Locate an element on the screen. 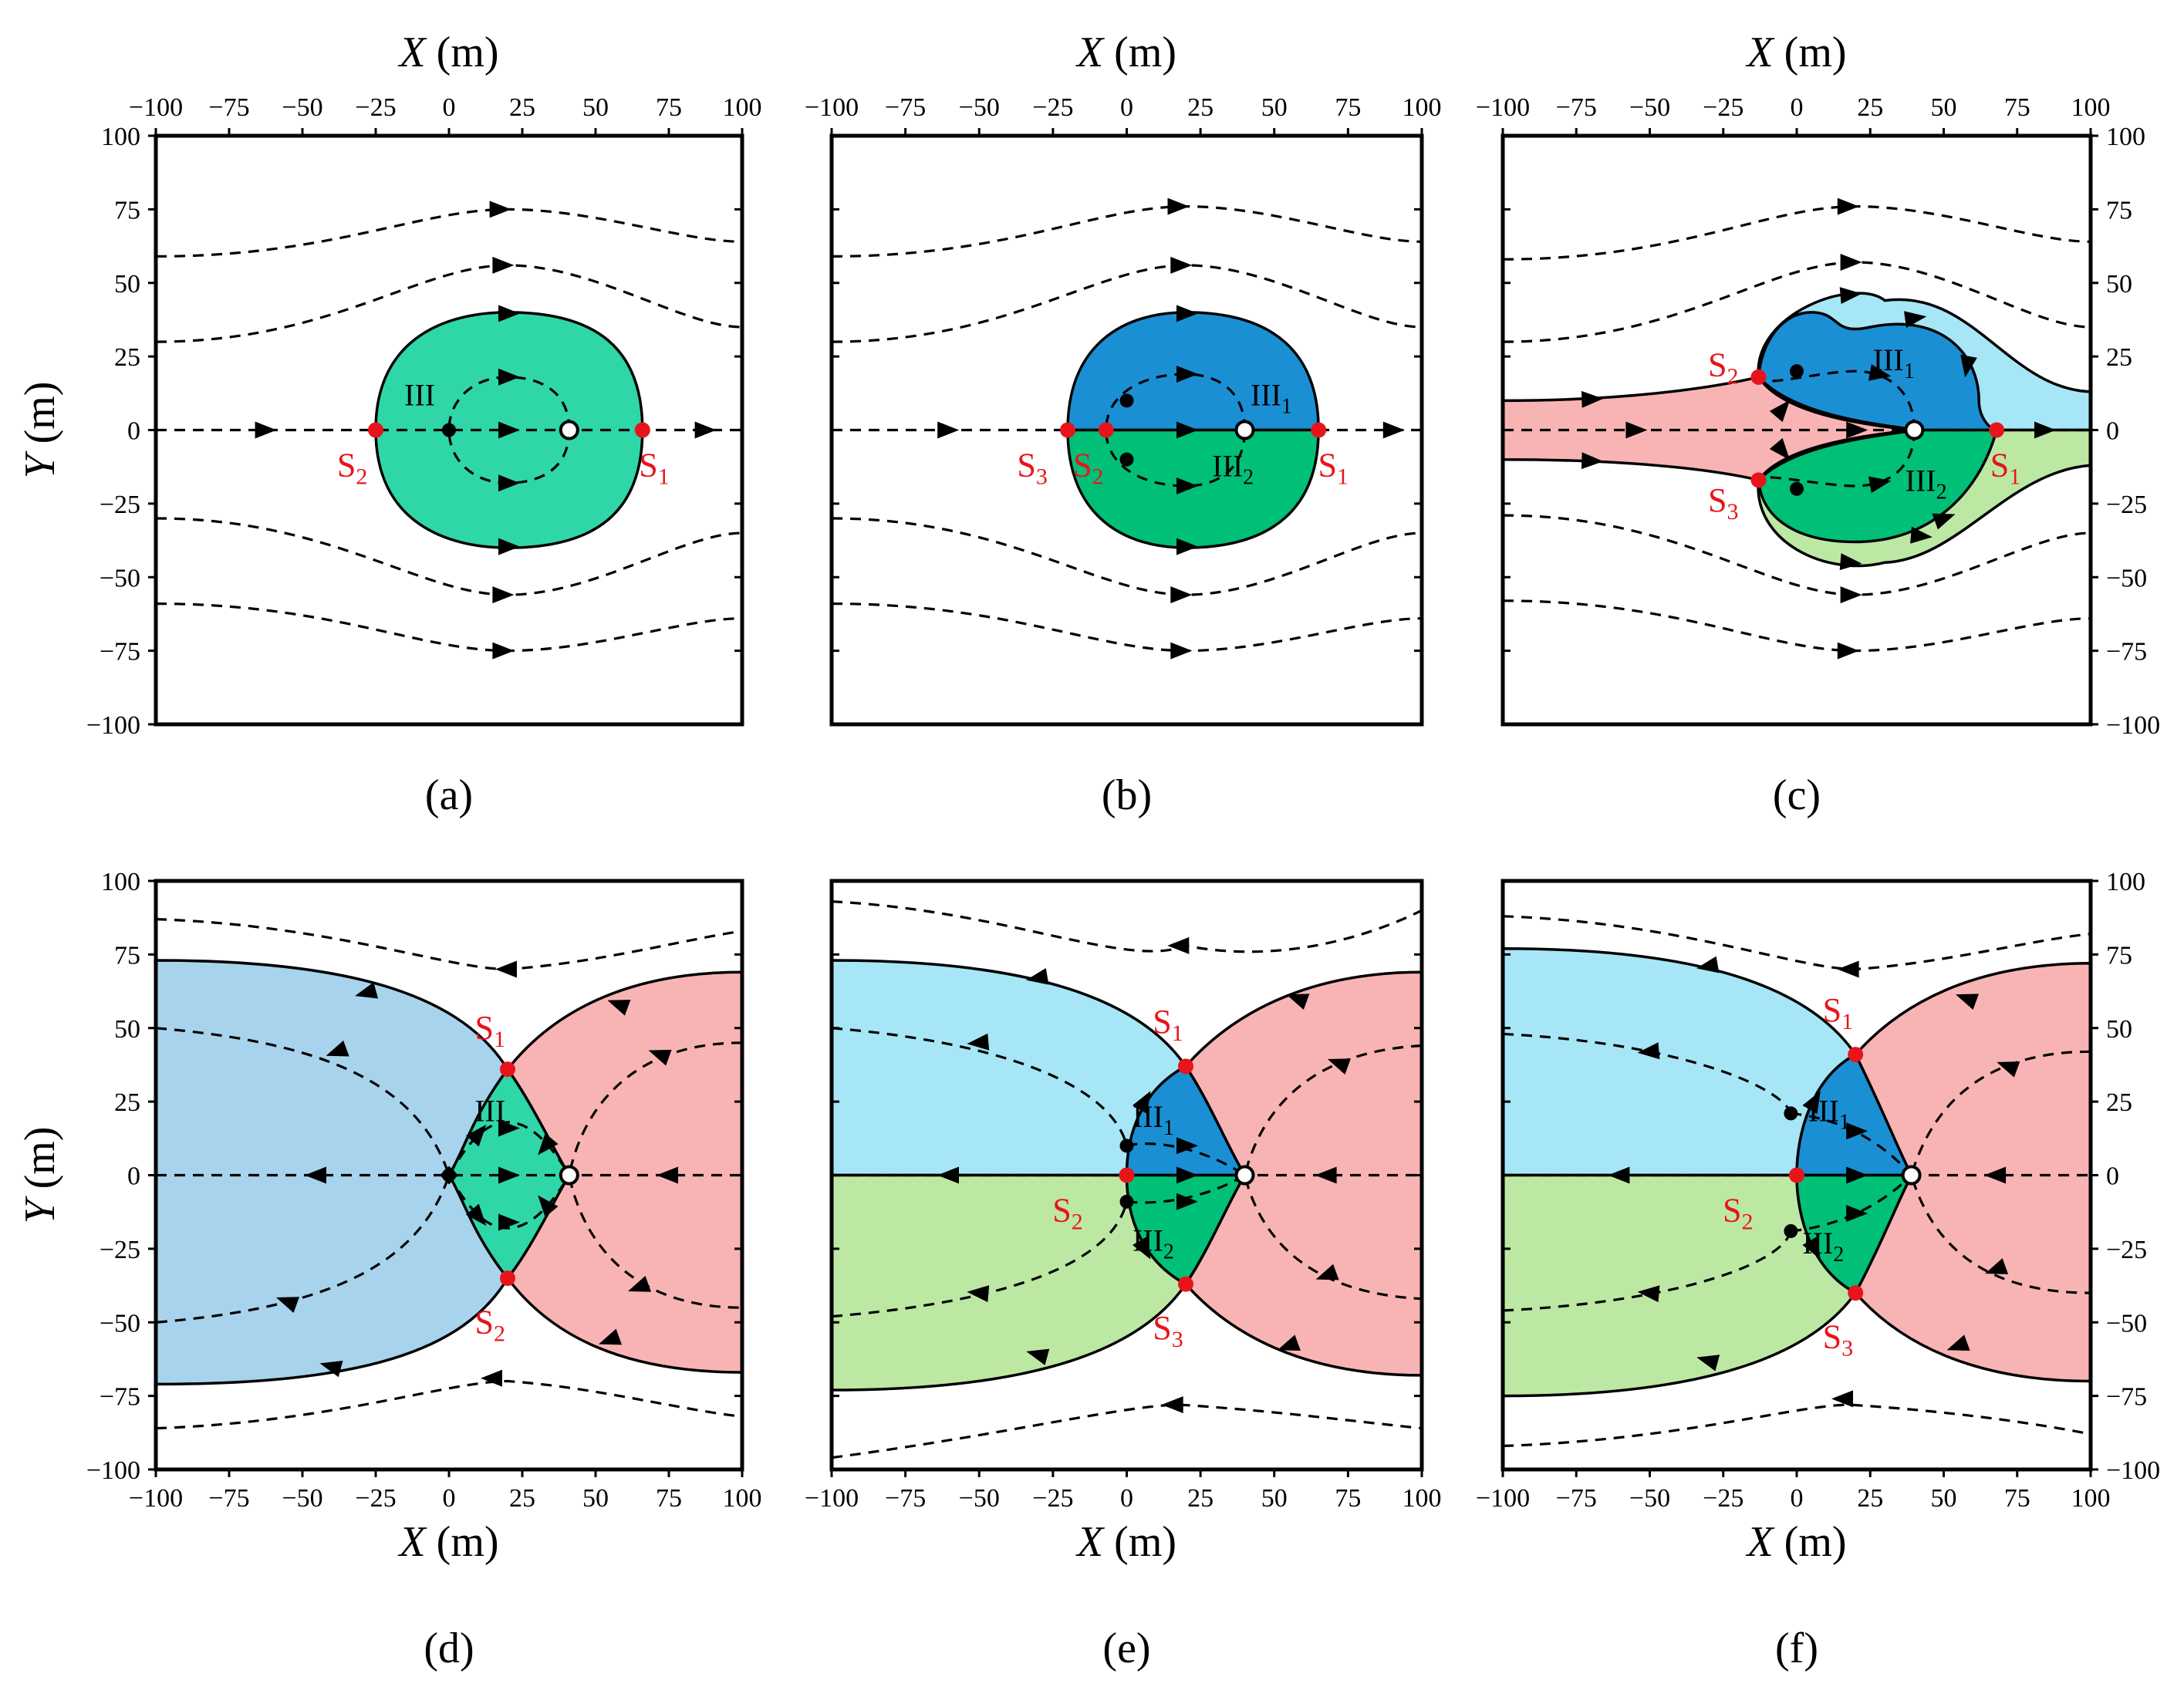  x-tick-label: −50 is located at coordinates (979, 108).